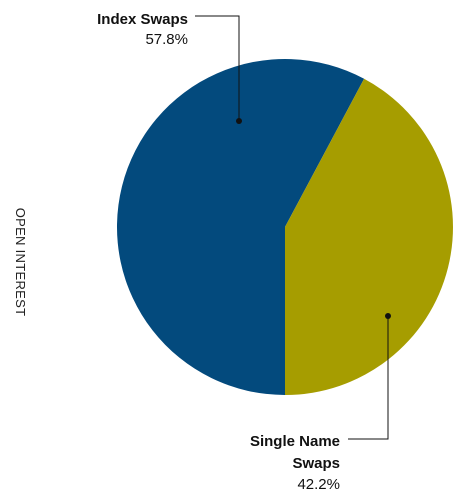  What do you see at coordinates (166, 39) in the screenshot?
I see `slice-label-index-swaps-value: 57.8%` at bounding box center [166, 39].